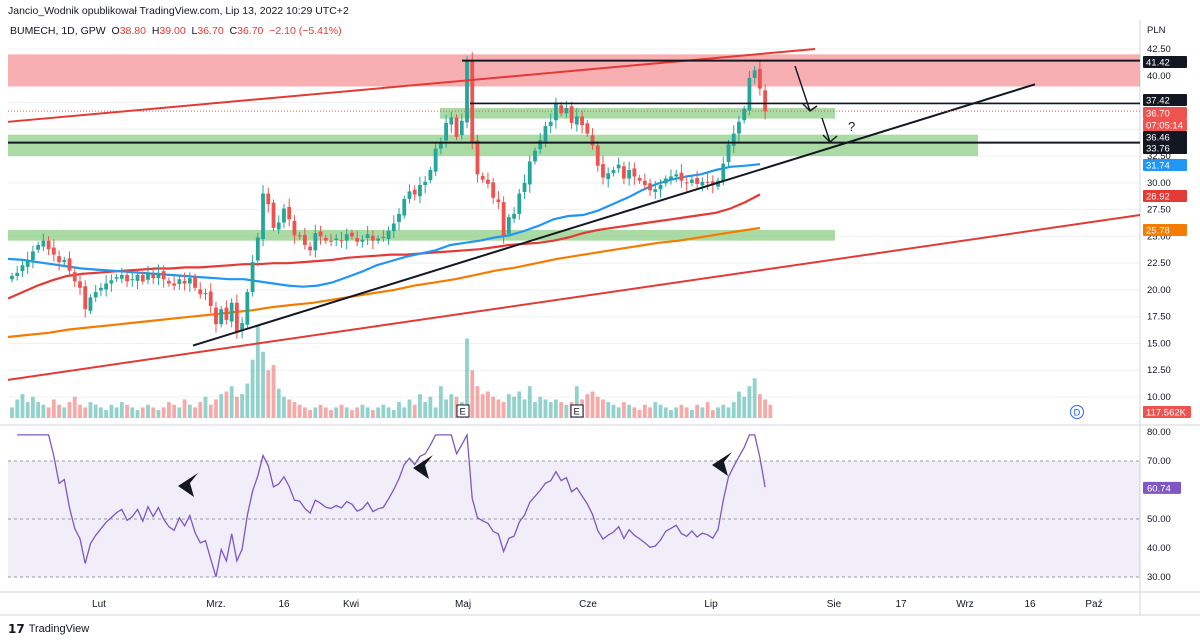 Image resolution: width=1200 pixels, height=640 pixels. Describe the element at coordinates (1159, 461) in the screenshot. I see `rsi-tick-label: 70.00` at that location.